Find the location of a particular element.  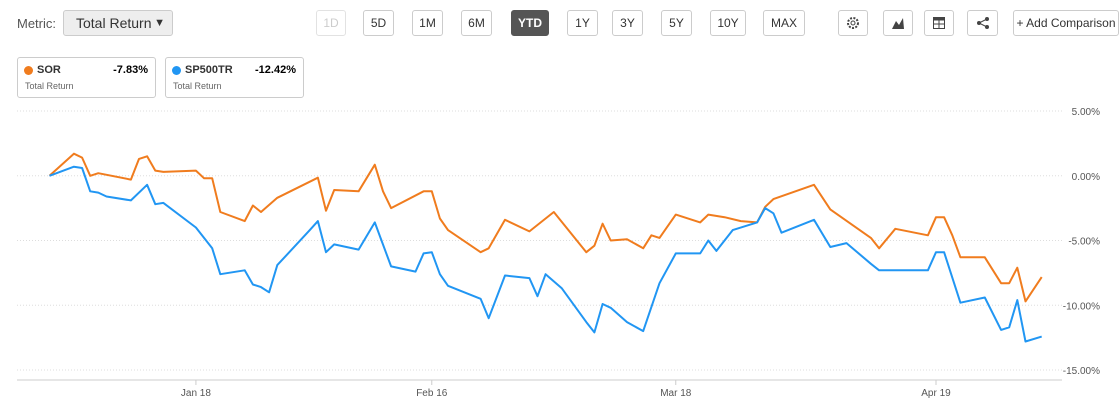

range-button: 10Y is located at coordinates (728, 23).